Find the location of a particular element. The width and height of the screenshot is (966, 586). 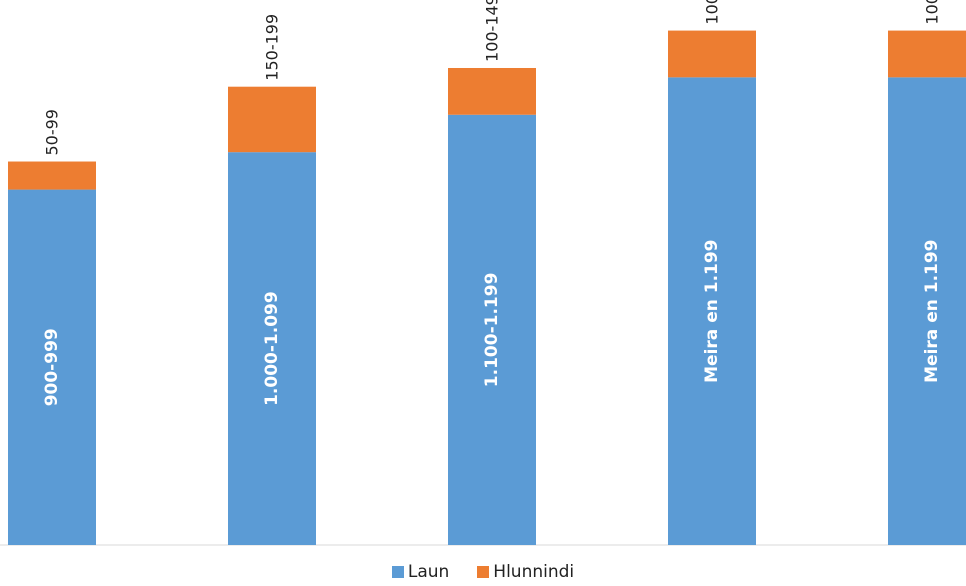

legend-swatch-hlunnindi is located at coordinates (483, 572).